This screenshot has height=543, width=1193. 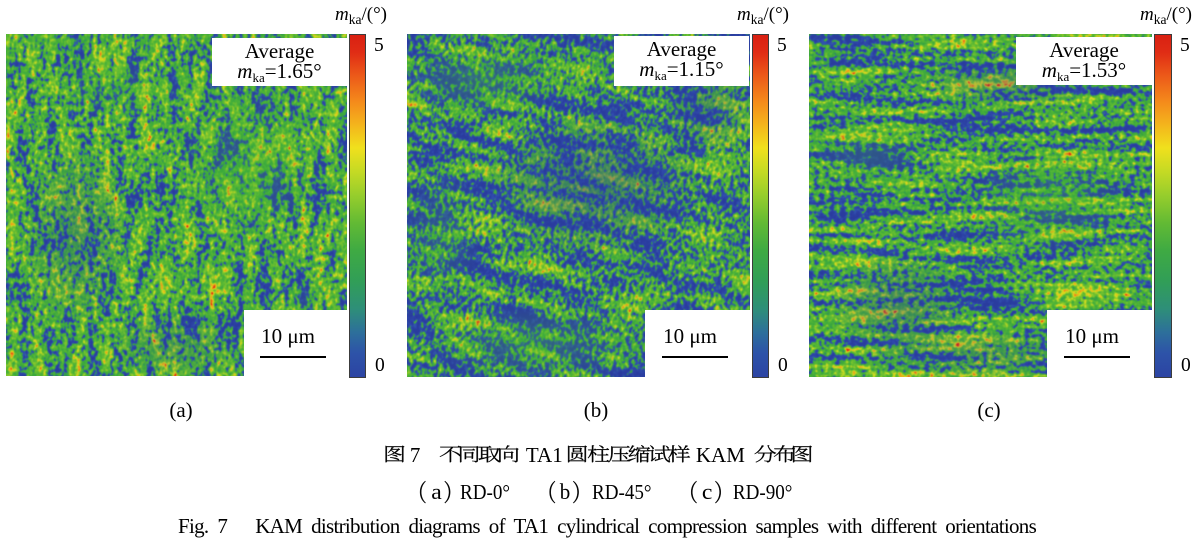 I want to click on svg-text: 7, so click(x=415, y=455).